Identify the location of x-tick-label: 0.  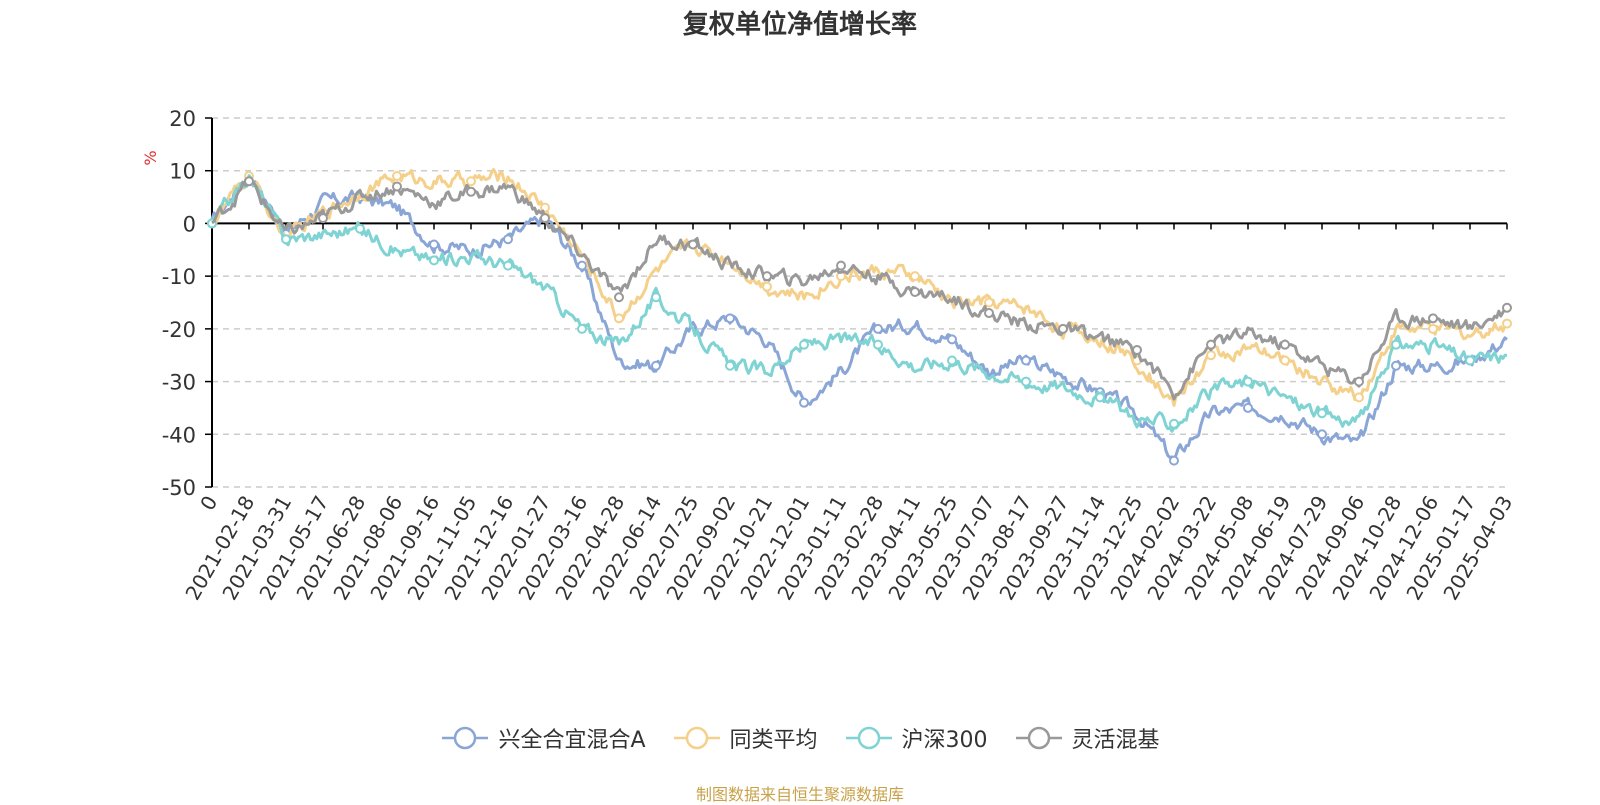
(208, 503).